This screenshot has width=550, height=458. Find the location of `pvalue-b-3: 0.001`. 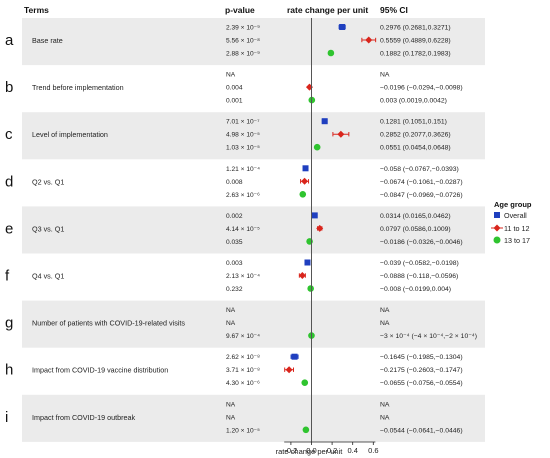

pvalue-b-3: 0.001 is located at coordinates (234, 101).